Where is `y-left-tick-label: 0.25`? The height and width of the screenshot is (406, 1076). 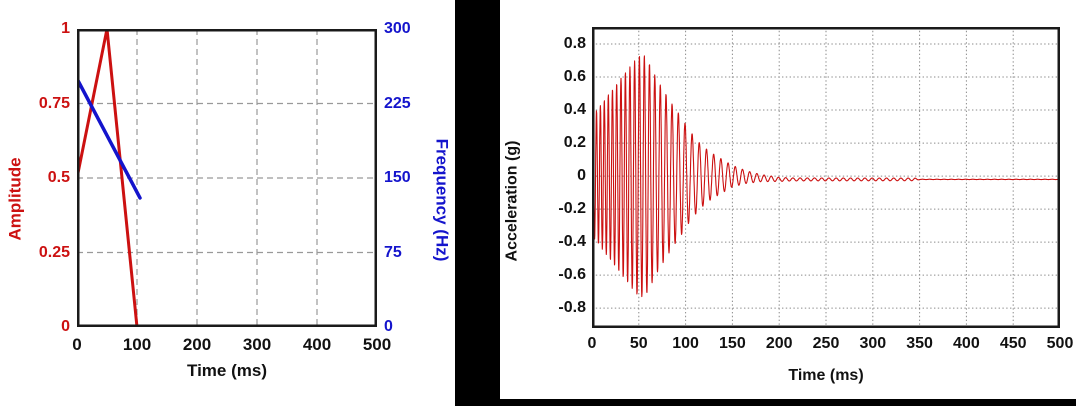 y-left-tick-label: 0.25 is located at coordinates (54, 252).